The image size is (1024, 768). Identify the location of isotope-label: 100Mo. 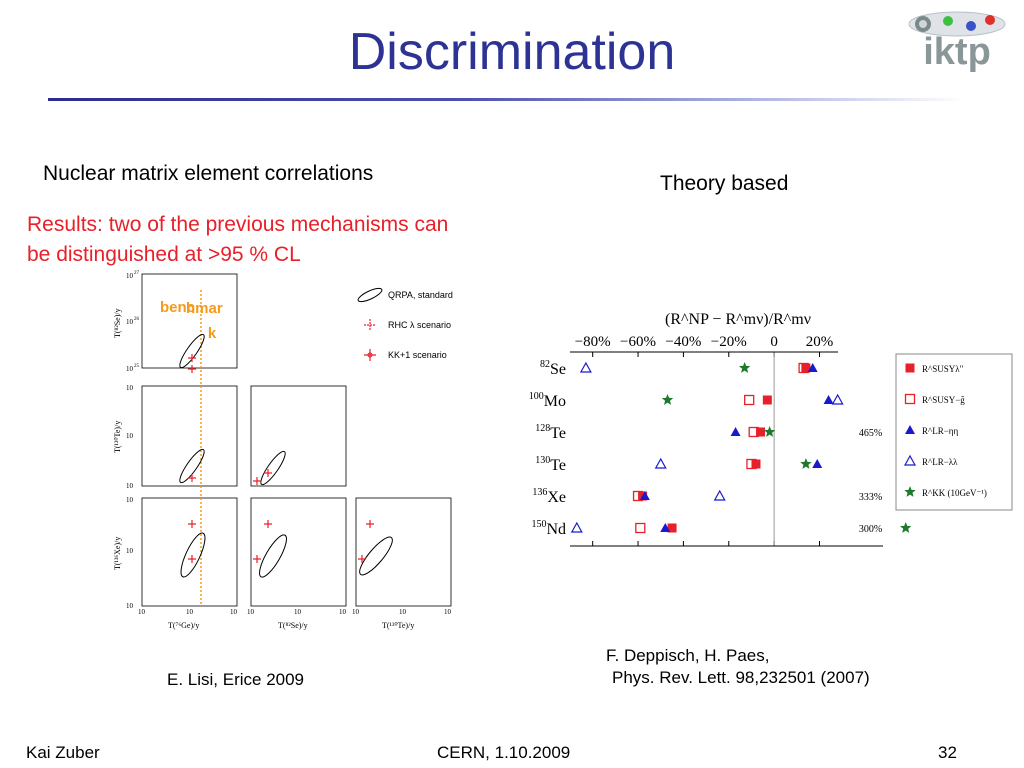
(547, 400).